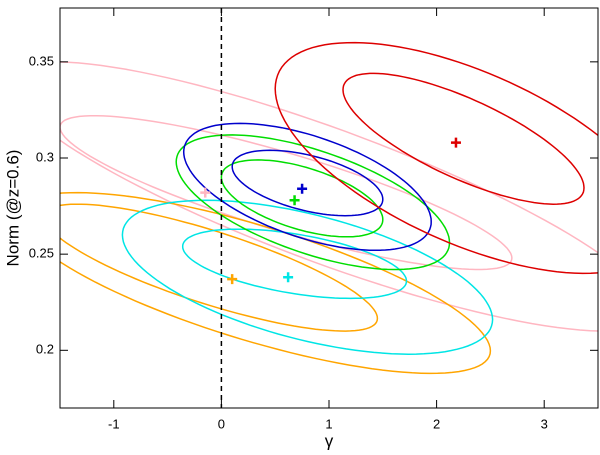 The width and height of the screenshot is (600, 455). What do you see at coordinates (329, 440) in the screenshot?
I see `x-axis-title: γ` at bounding box center [329, 440].